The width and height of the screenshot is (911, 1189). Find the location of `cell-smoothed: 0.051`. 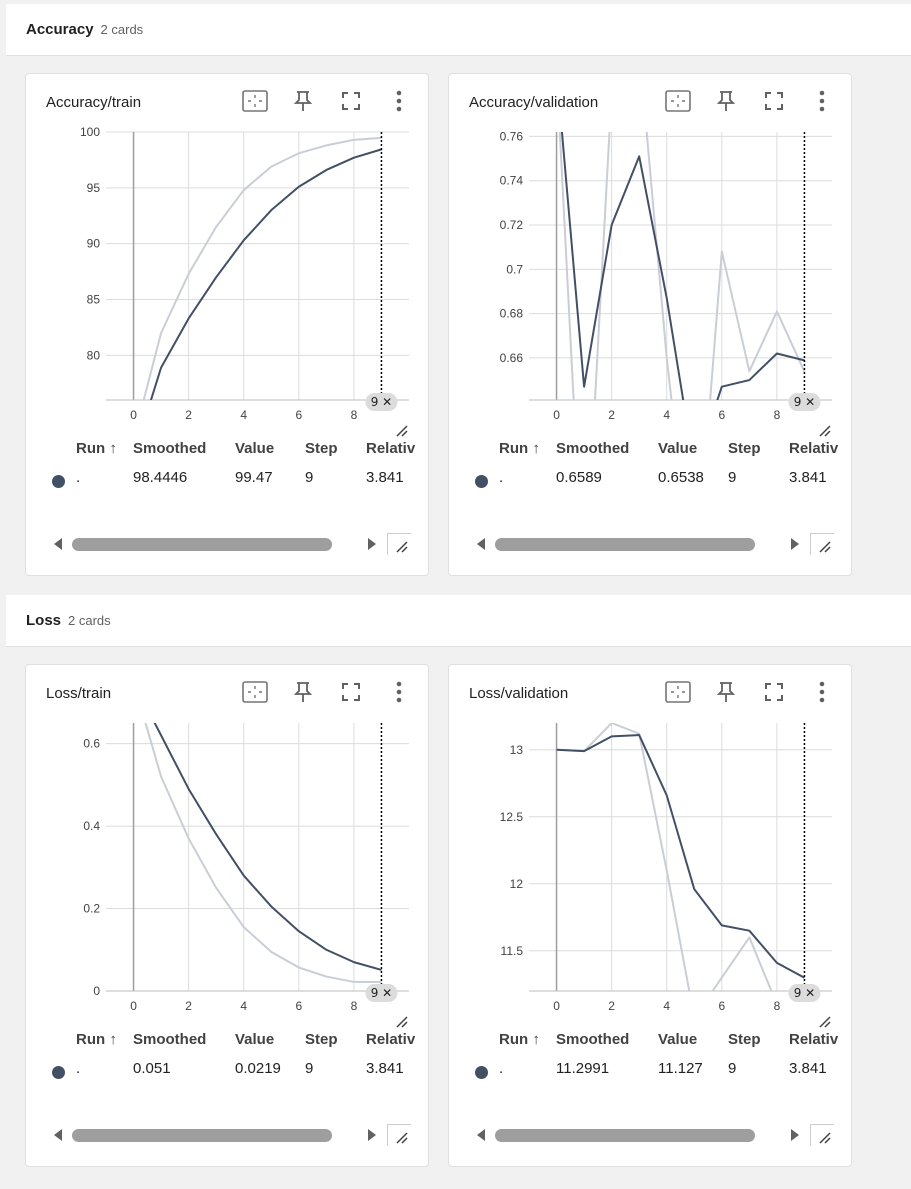

cell-smoothed: 0.051 is located at coordinates (152, 1068).